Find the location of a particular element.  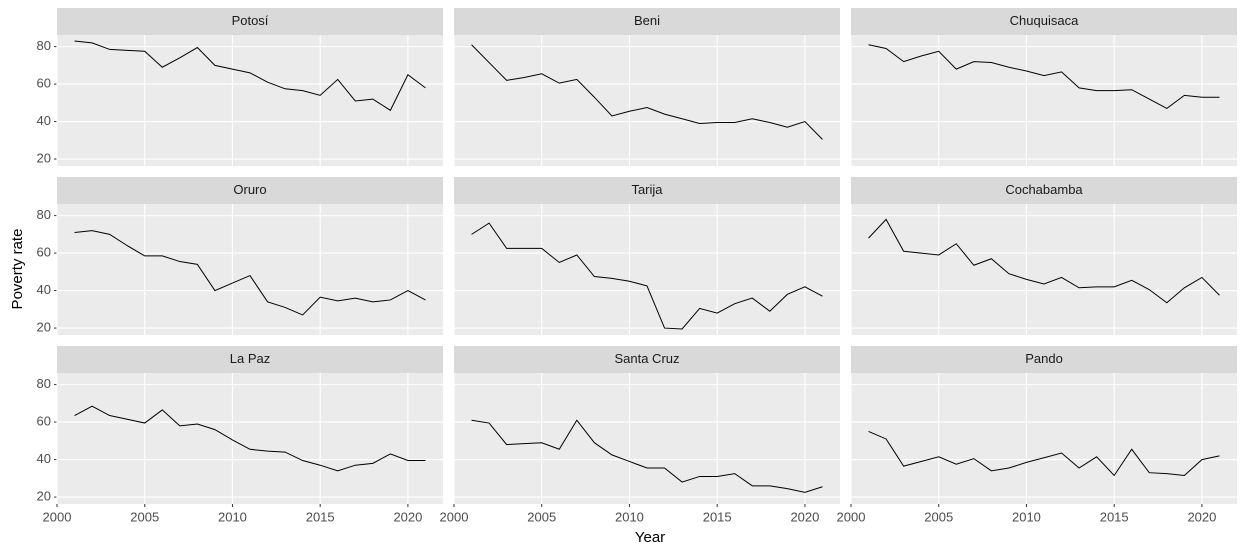

strip-text: Tarija is located at coordinates (647, 189).